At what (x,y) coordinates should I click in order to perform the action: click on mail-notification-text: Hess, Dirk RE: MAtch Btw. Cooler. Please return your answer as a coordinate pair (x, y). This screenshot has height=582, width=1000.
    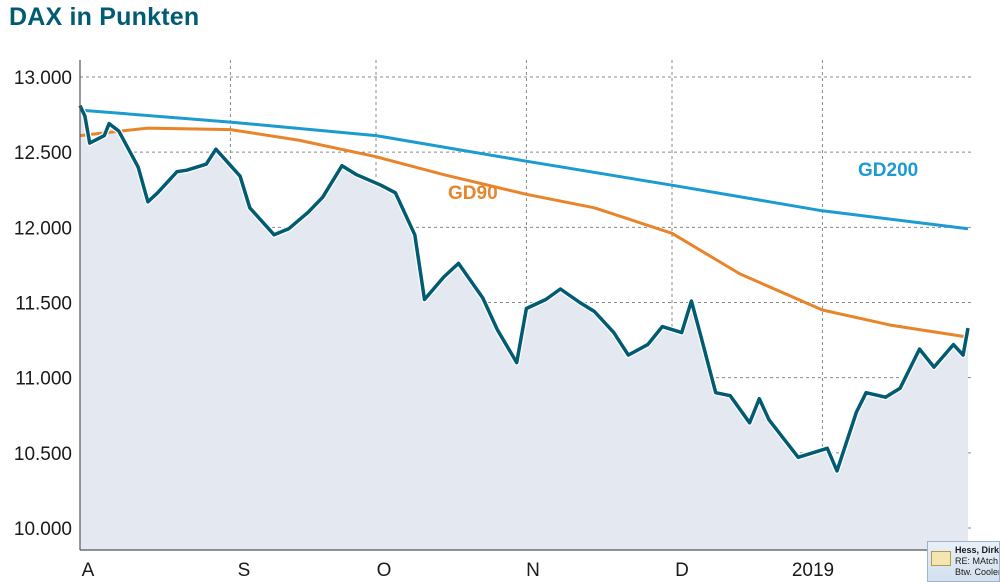
    Looking at the image, I should click on (977, 561).